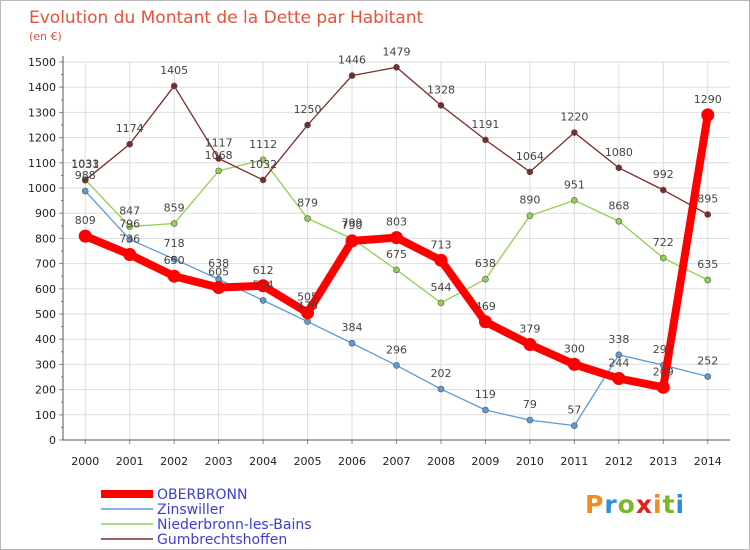 This screenshot has height=550, width=750. Describe the element at coordinates (352, 461) in the screenshot. I see `x-tick-label: 2006` at that location.